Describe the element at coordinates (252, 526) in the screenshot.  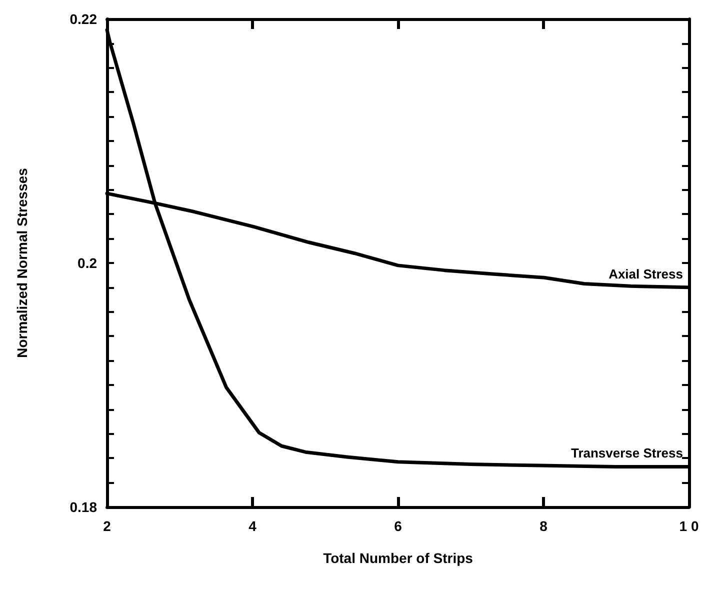
I see `x-tick-label: 4` at that location.